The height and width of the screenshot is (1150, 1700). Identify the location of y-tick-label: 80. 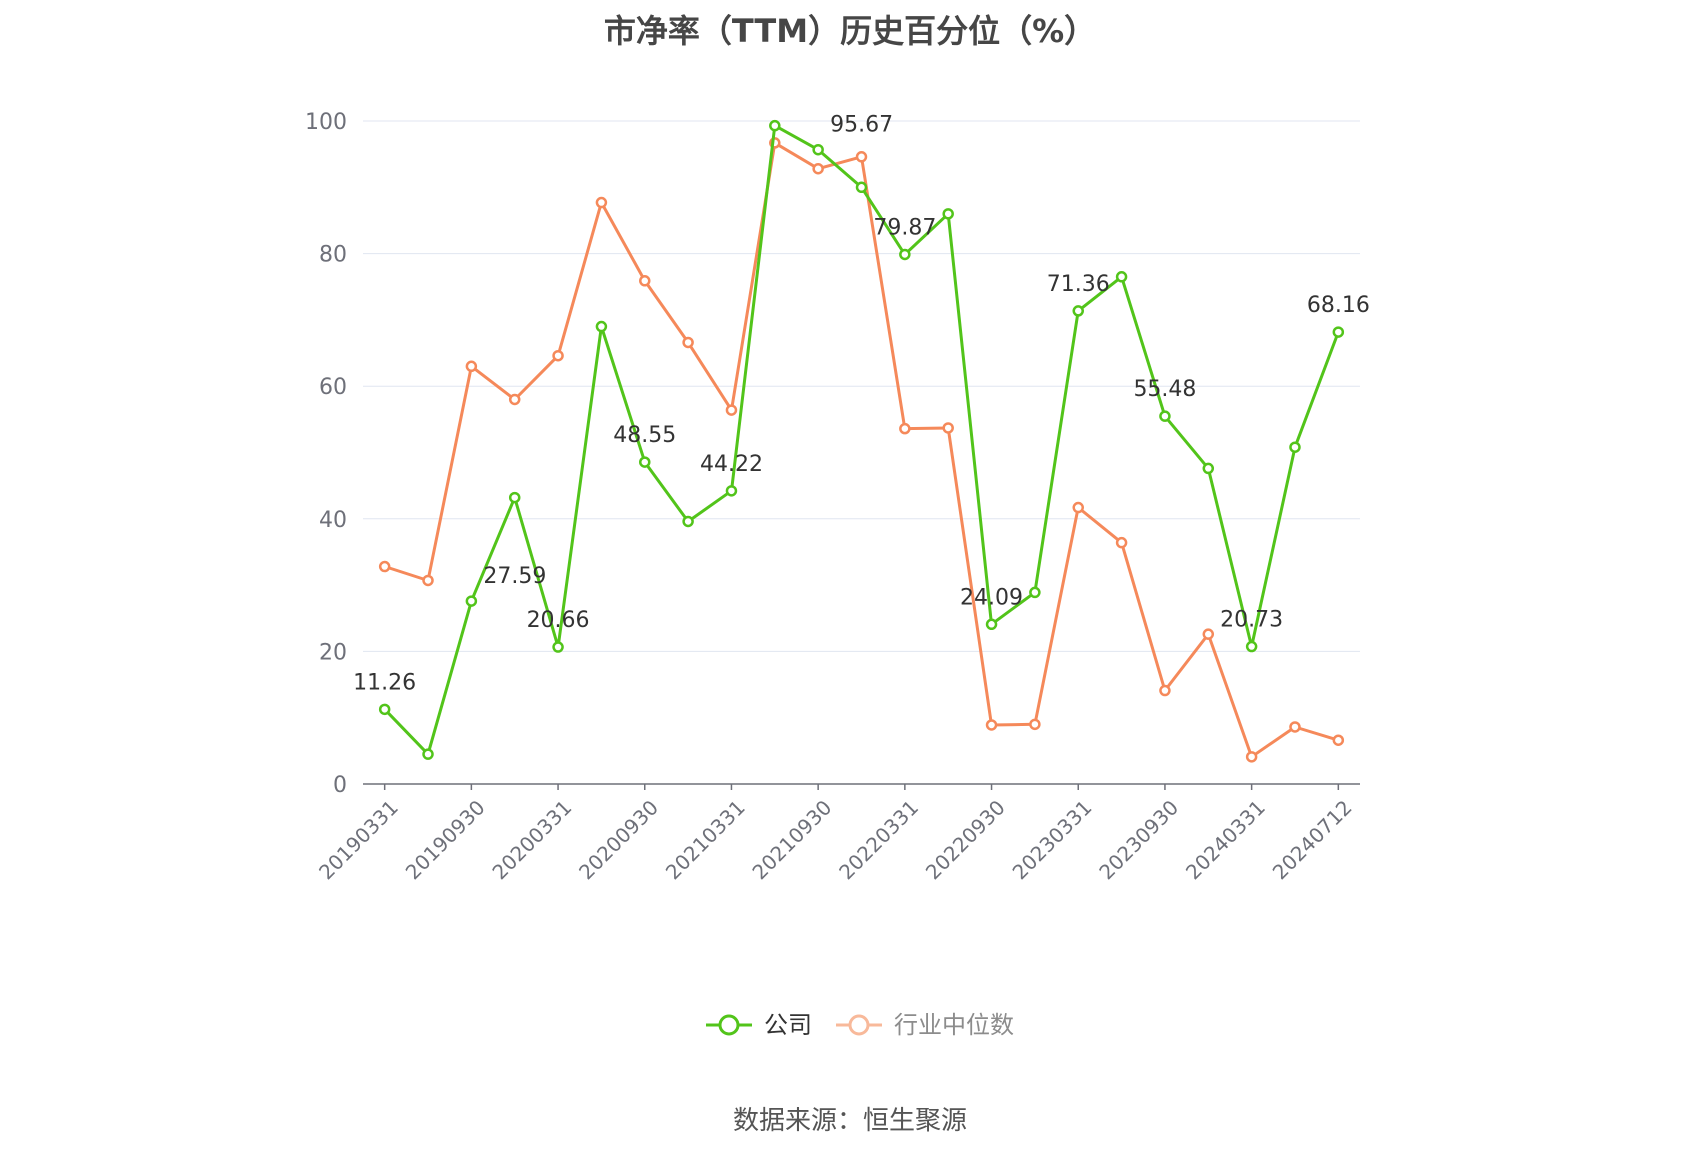
(333, 255).